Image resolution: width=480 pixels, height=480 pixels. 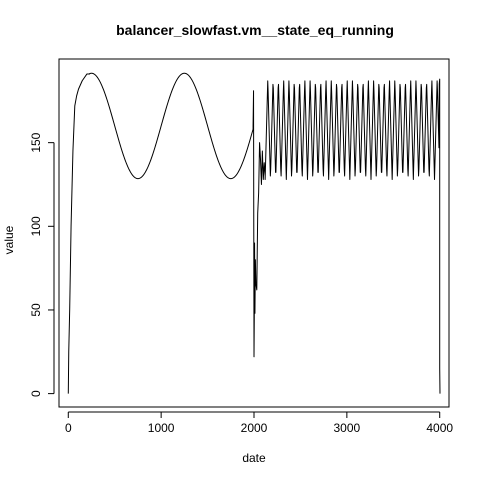 What do you see at coordinates (36, 393) in the screenshot?
I see `y-tick-label: 0` at bounding box center [36, 393].